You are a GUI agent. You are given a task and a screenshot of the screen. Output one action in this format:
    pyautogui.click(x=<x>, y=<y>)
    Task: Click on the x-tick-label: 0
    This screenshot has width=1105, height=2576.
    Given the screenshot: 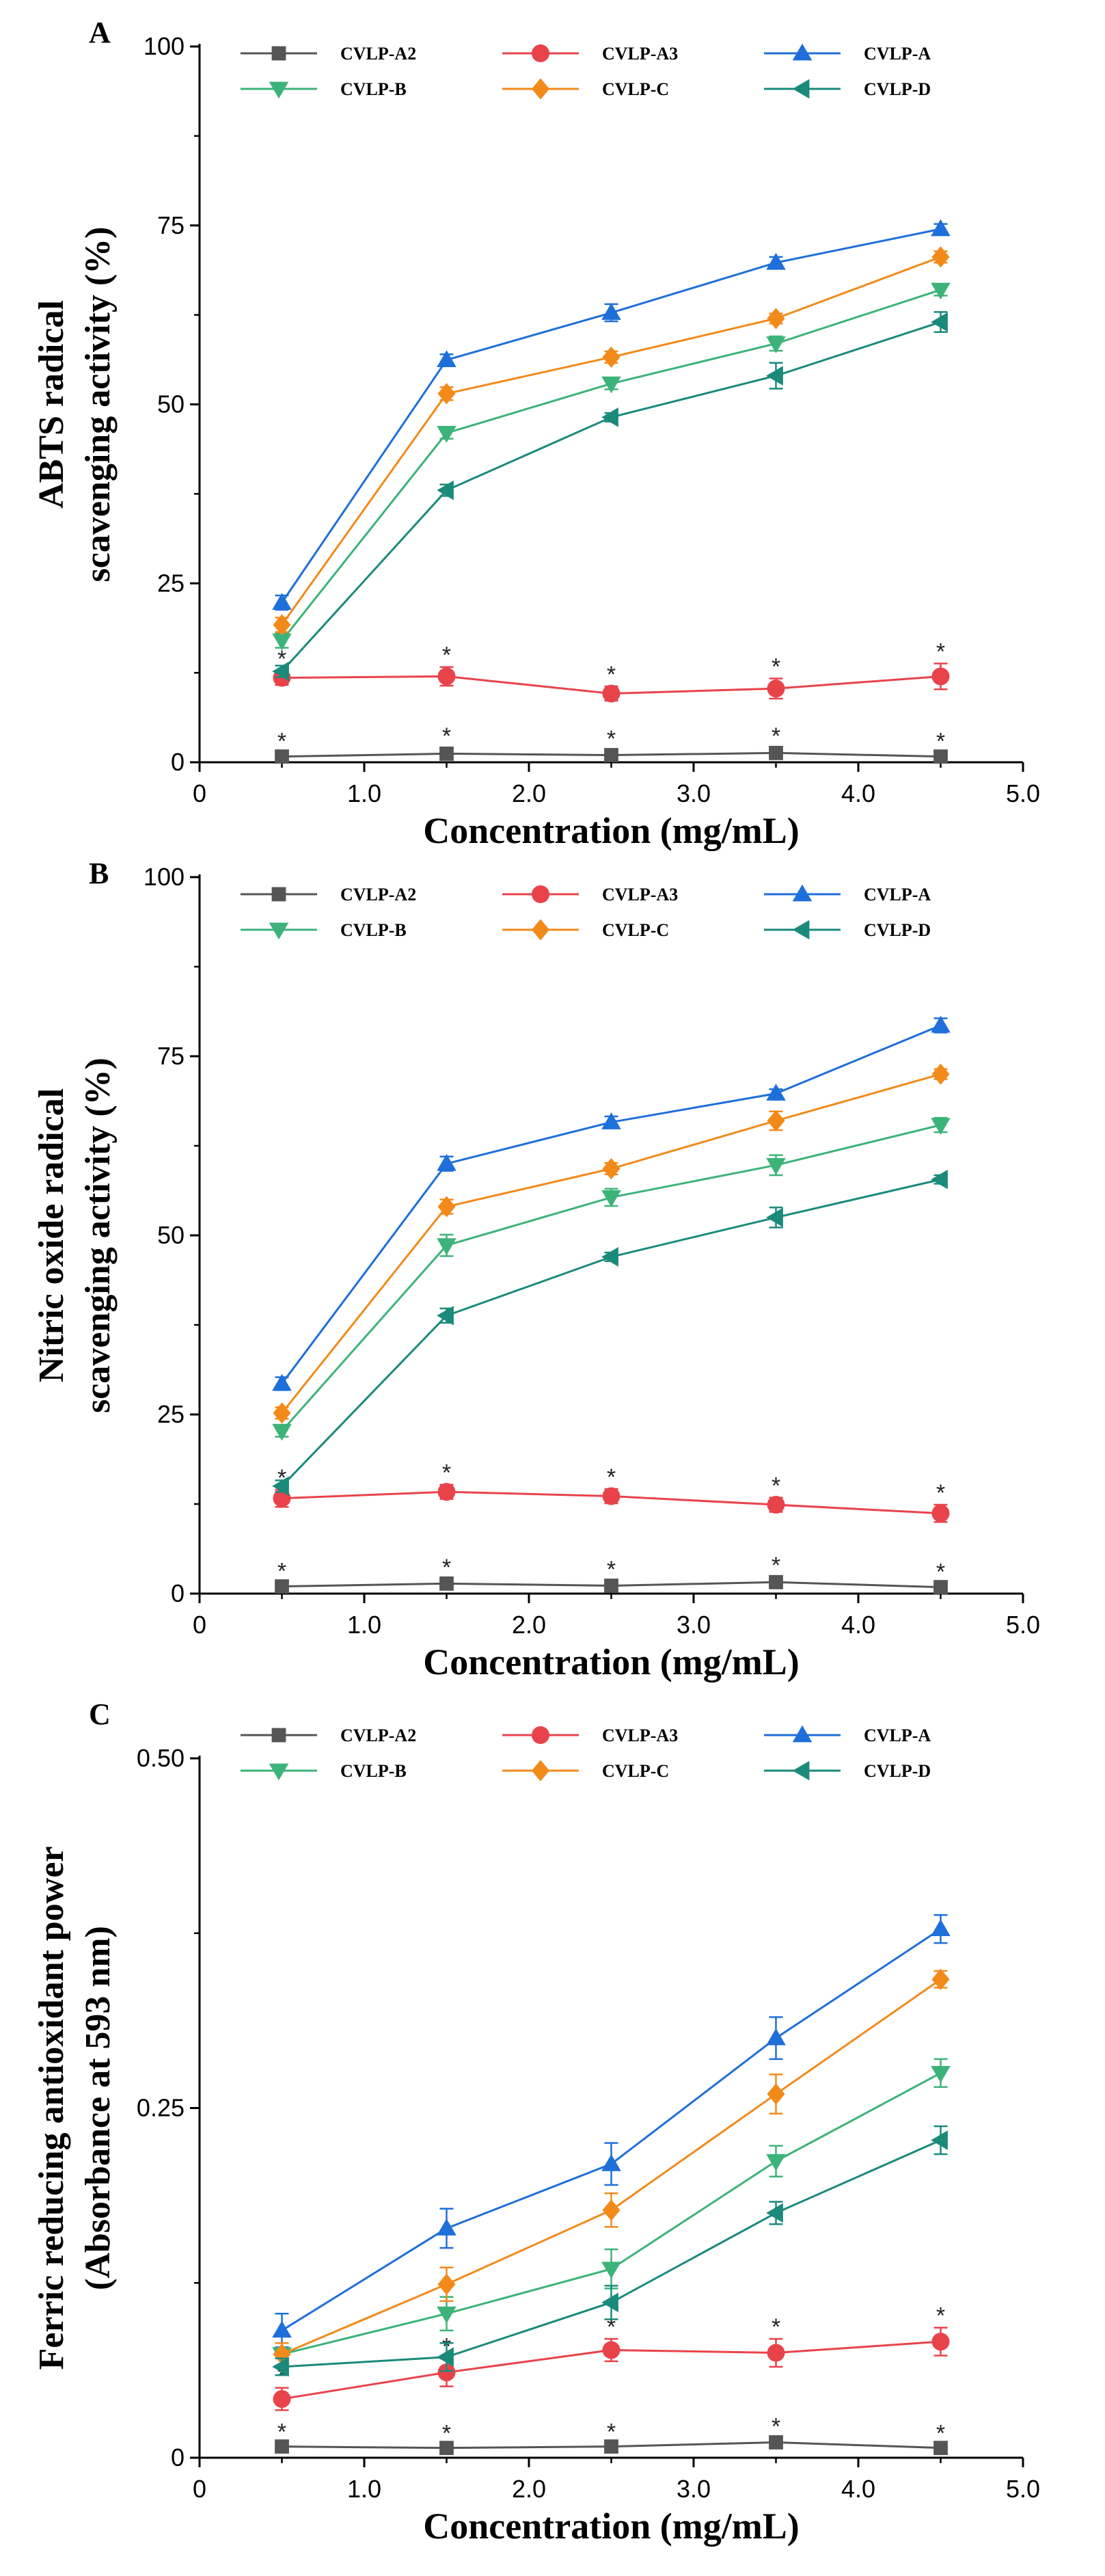 What is the action you would take?
    pyautogui.click(x=199, y=793)
    